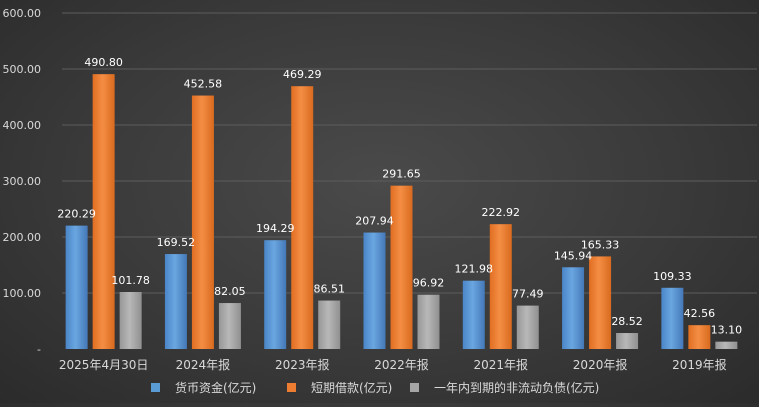 The height and width of the screenshot is (407, 759). I want to click on y-tick-label: 500.00, so click(22, 69).